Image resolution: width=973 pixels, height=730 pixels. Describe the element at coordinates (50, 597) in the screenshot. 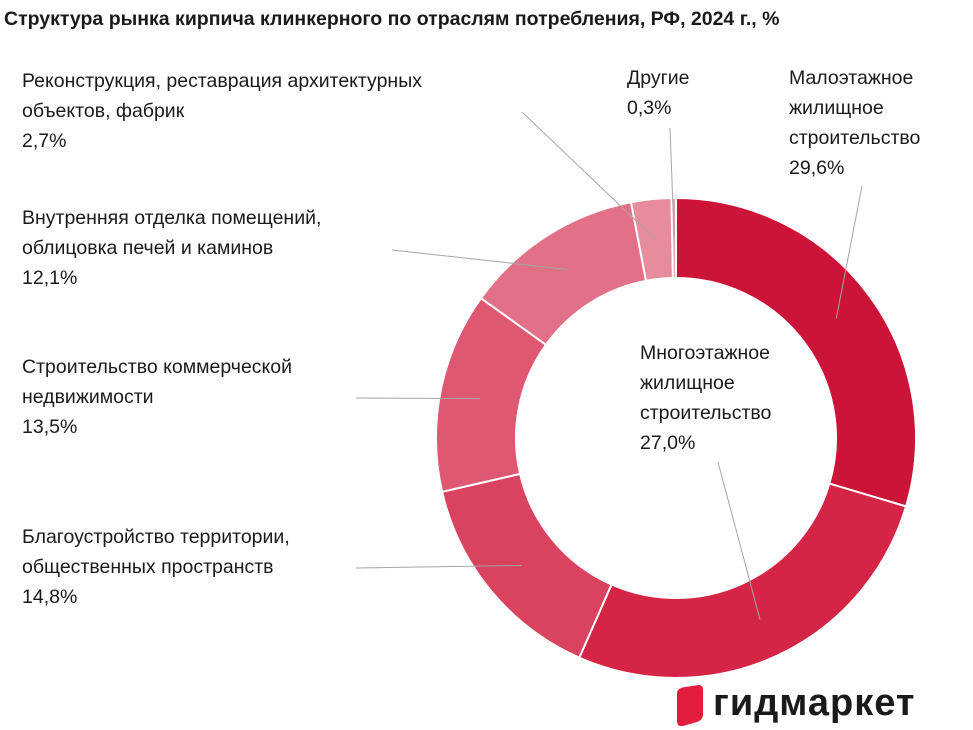

I see `slice-value-label: 14,8%` at that location.